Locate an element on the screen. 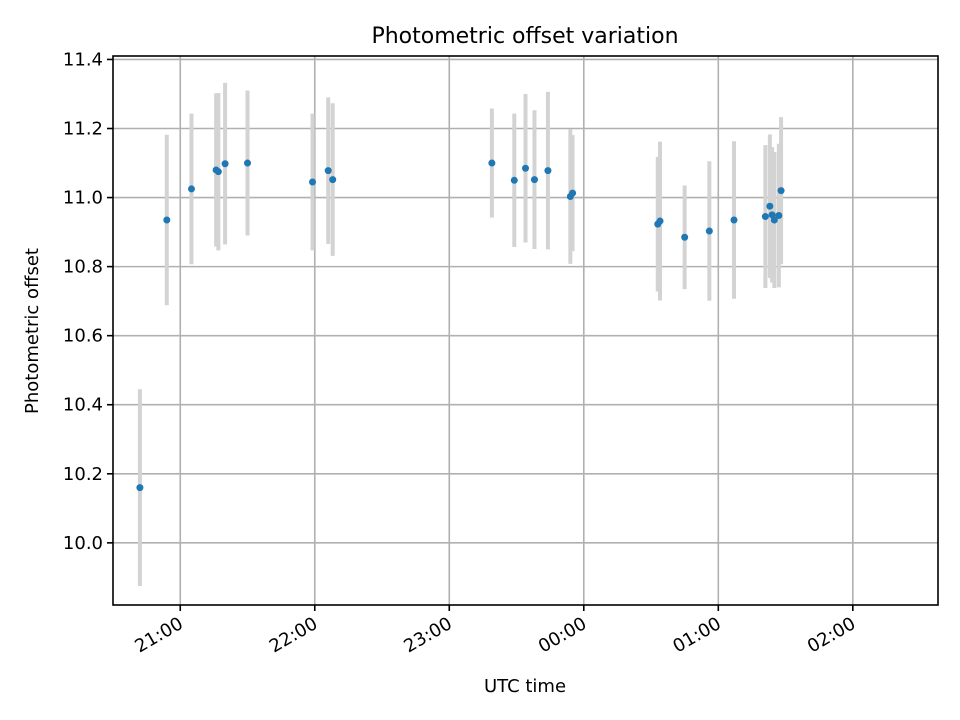  y-axis-label: Photometric offset is located at coordinates (32, 331).